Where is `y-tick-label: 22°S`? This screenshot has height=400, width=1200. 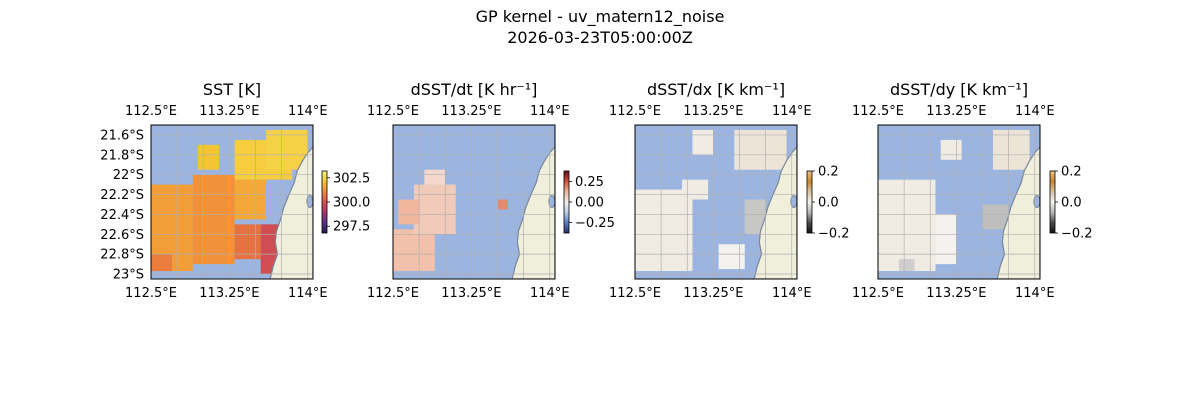 y-tick-label: 22°S is located at coordinates (128, 175).